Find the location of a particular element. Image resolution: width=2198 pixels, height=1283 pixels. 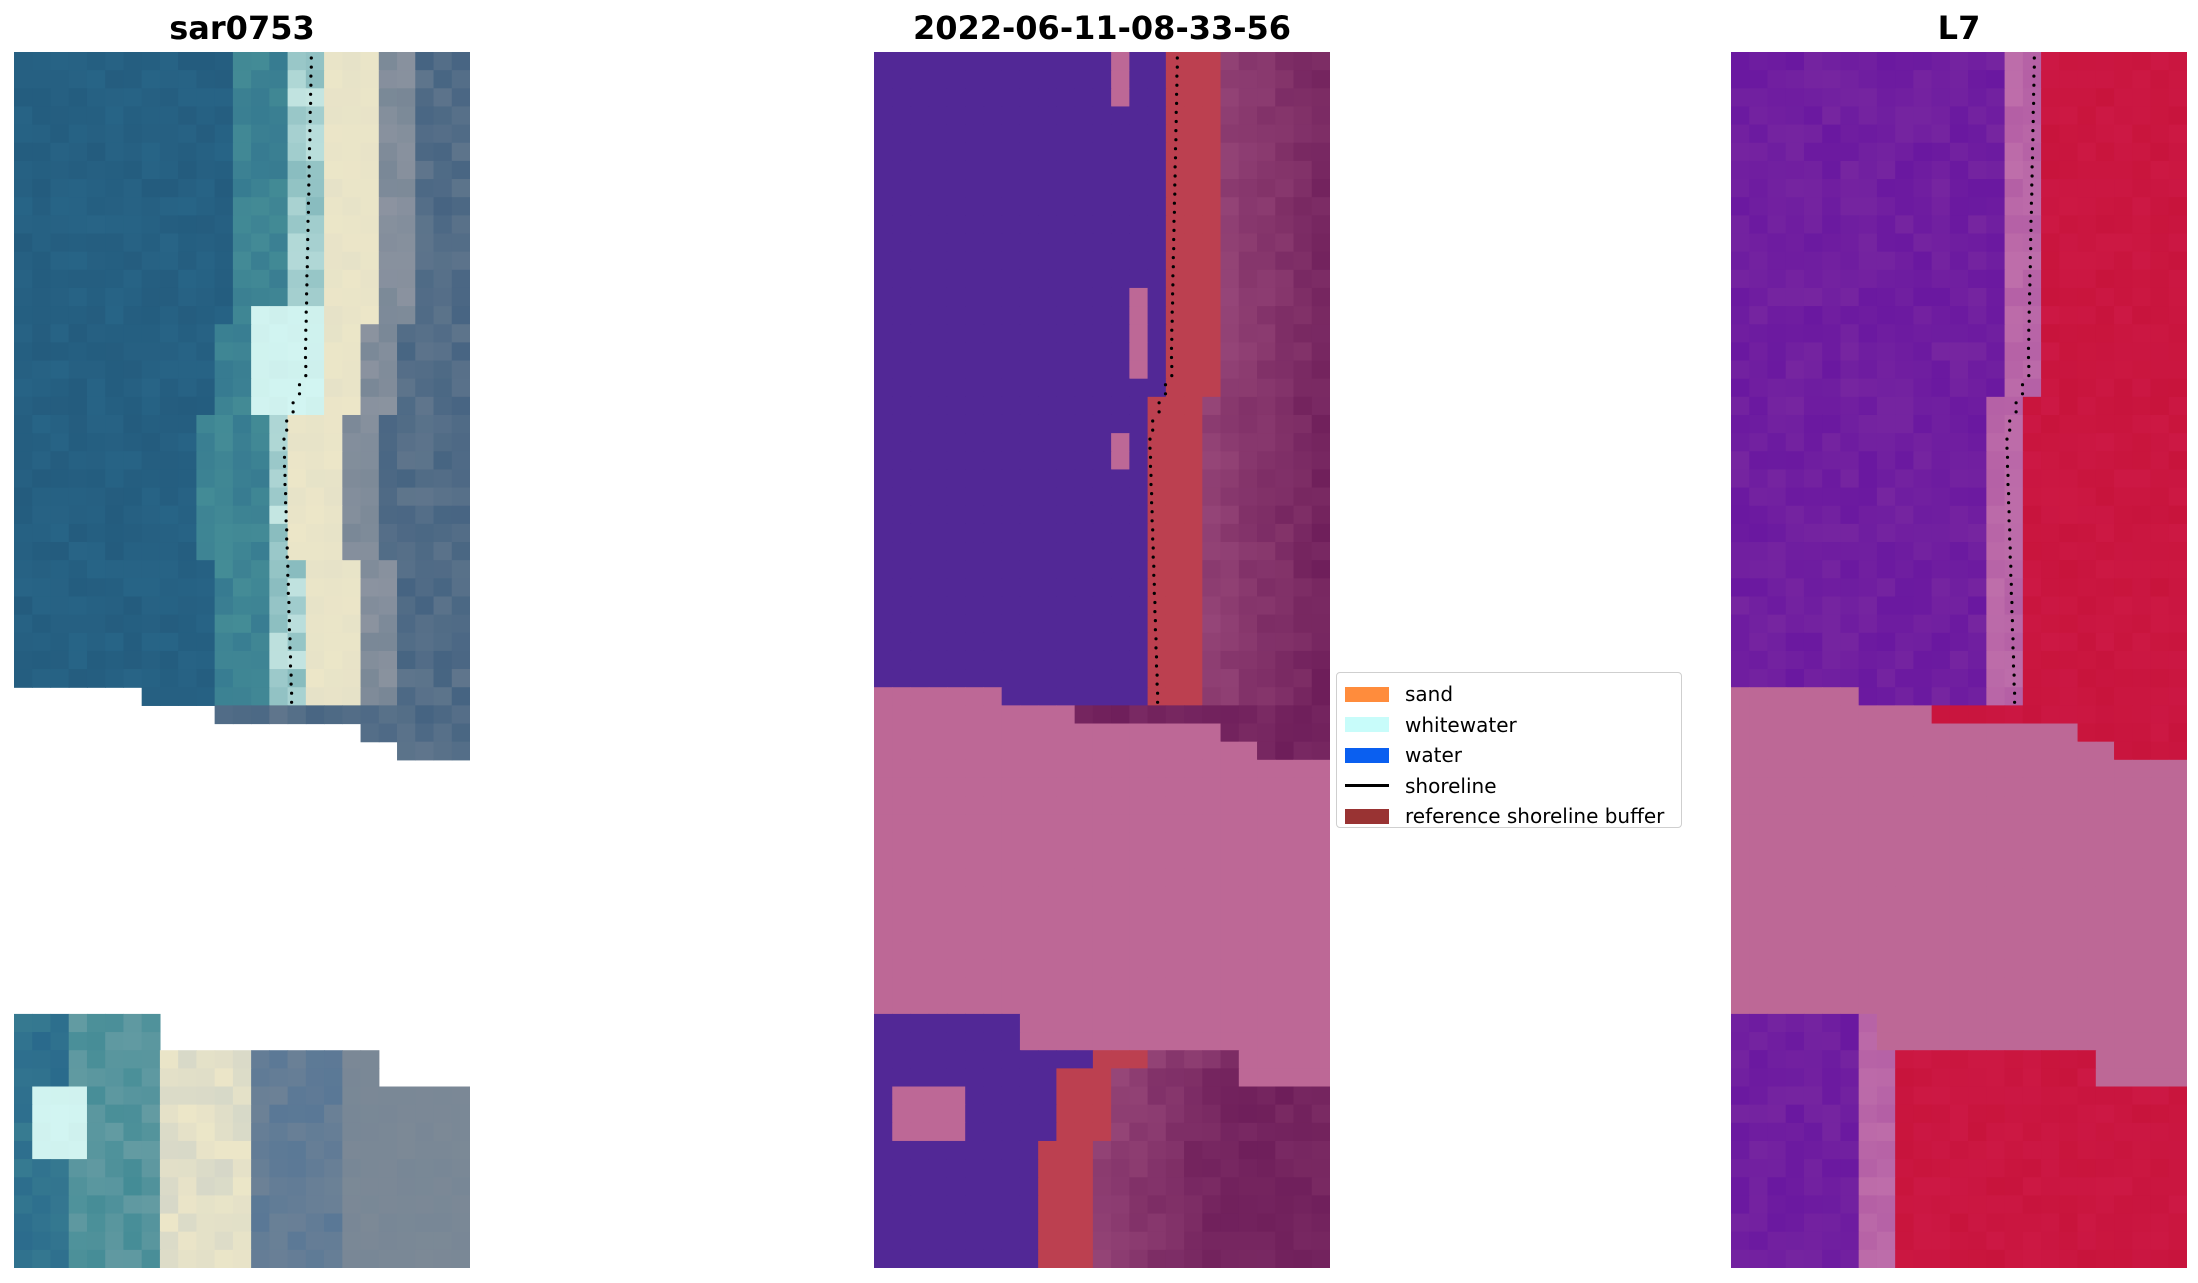

water-swatch-icon is located at coordinates (1367, 755).